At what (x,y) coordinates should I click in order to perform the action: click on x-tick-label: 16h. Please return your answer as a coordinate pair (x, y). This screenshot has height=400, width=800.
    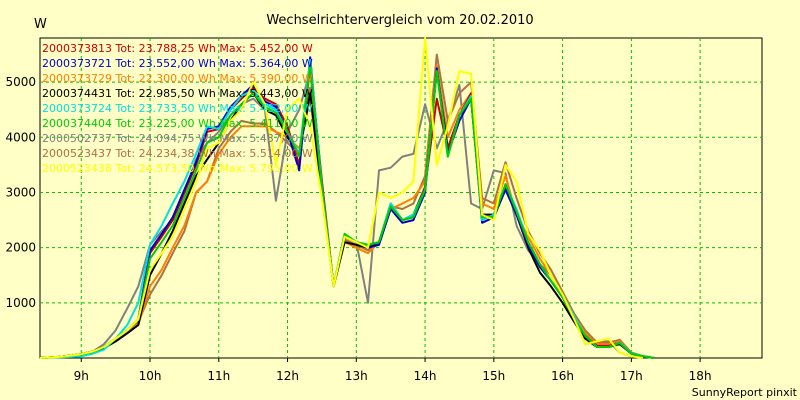
    Looking at the image, I should click on (562, 376).